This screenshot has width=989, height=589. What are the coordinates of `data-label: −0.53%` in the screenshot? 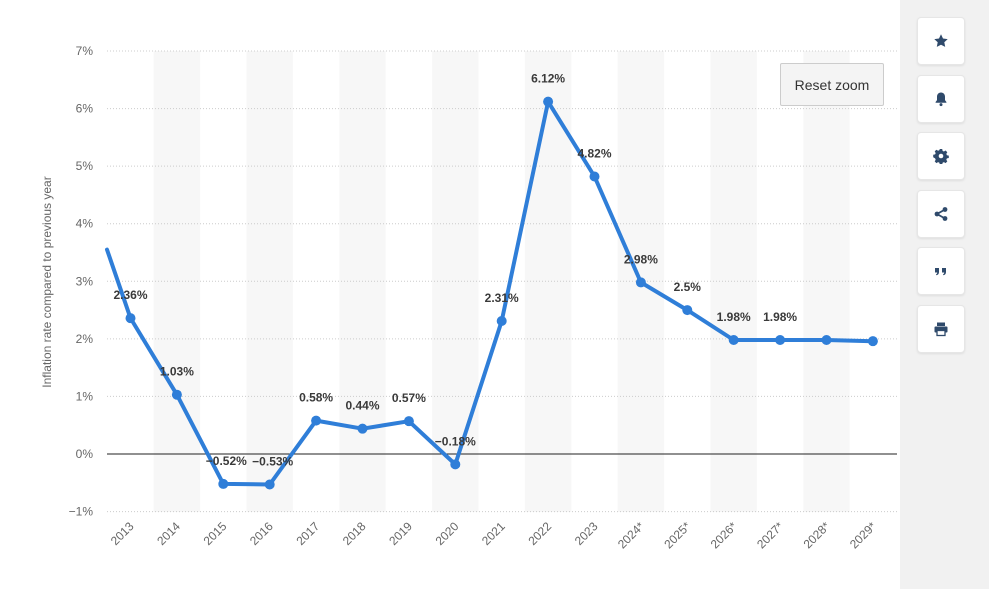 It's located at (272, 462).